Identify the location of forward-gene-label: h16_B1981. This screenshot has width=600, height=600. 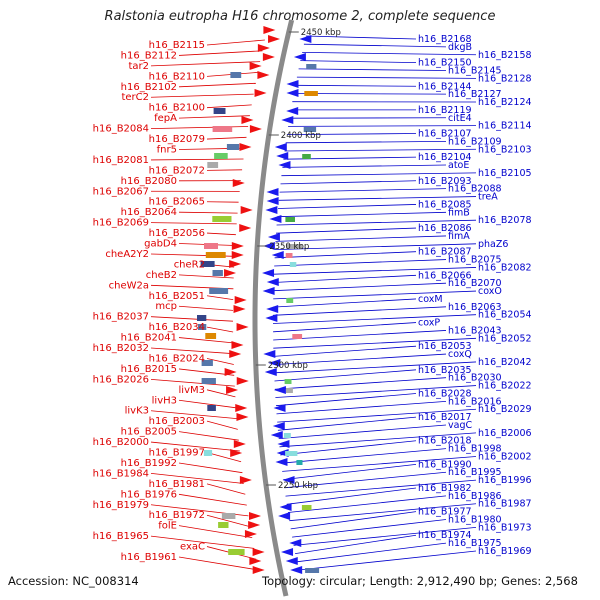
(177, 484).